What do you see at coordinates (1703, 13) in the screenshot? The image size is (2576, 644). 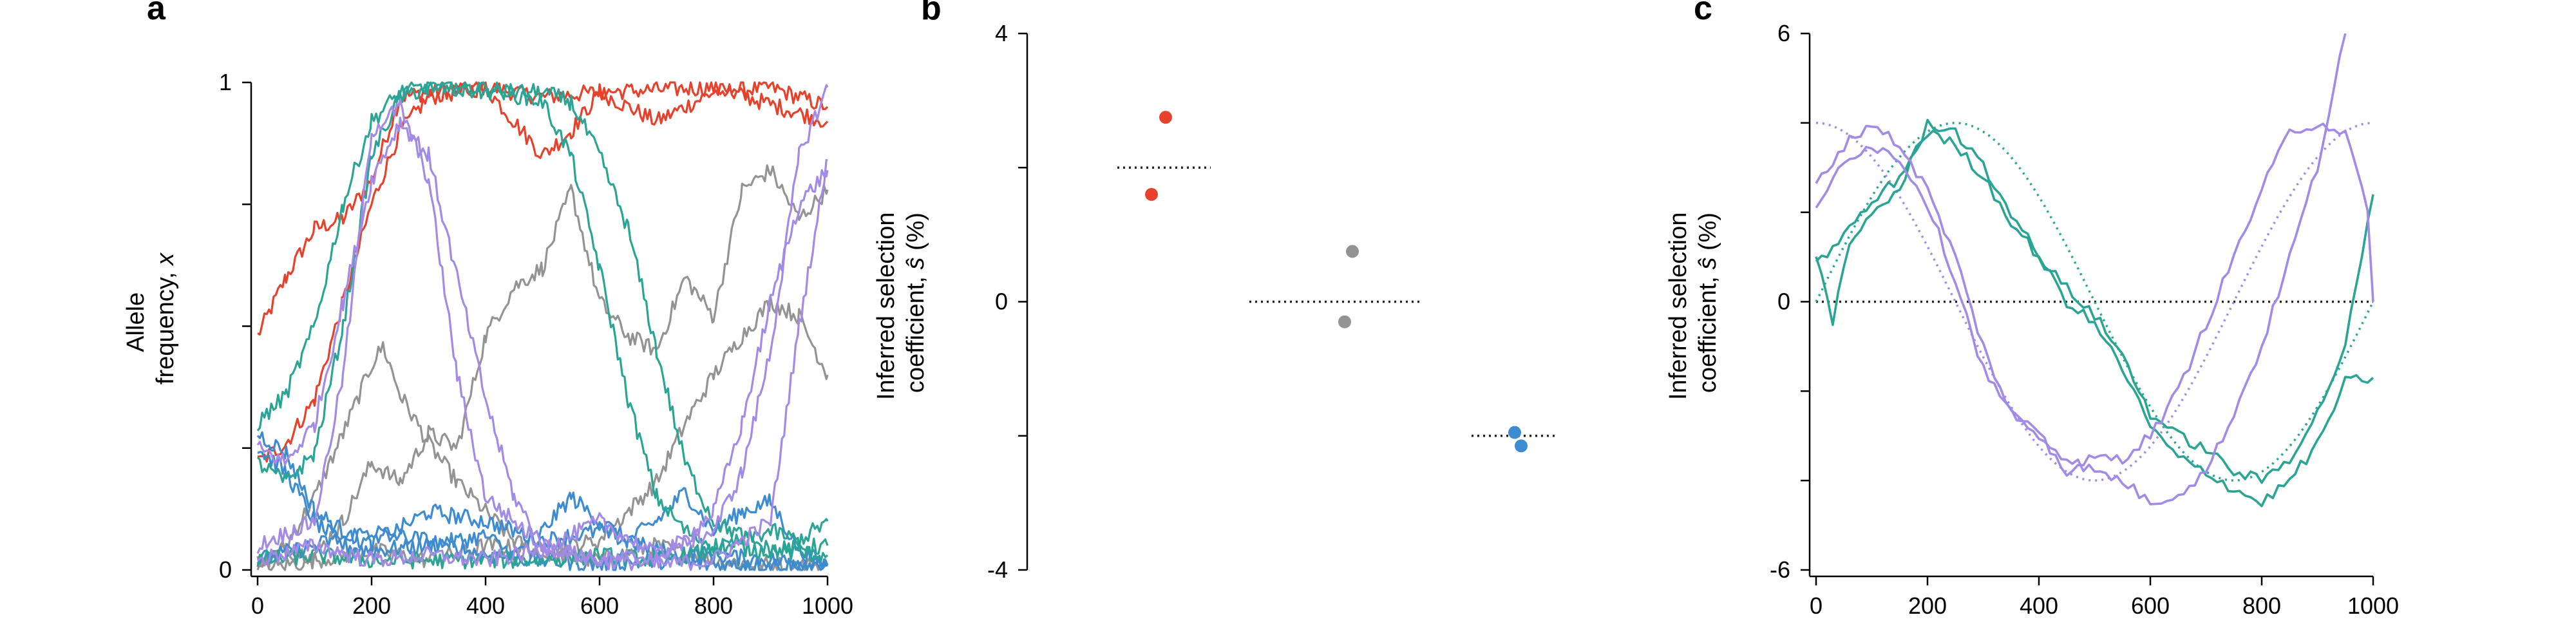 I see `panel-c-letter: c` at bounding box center [1703, 13].